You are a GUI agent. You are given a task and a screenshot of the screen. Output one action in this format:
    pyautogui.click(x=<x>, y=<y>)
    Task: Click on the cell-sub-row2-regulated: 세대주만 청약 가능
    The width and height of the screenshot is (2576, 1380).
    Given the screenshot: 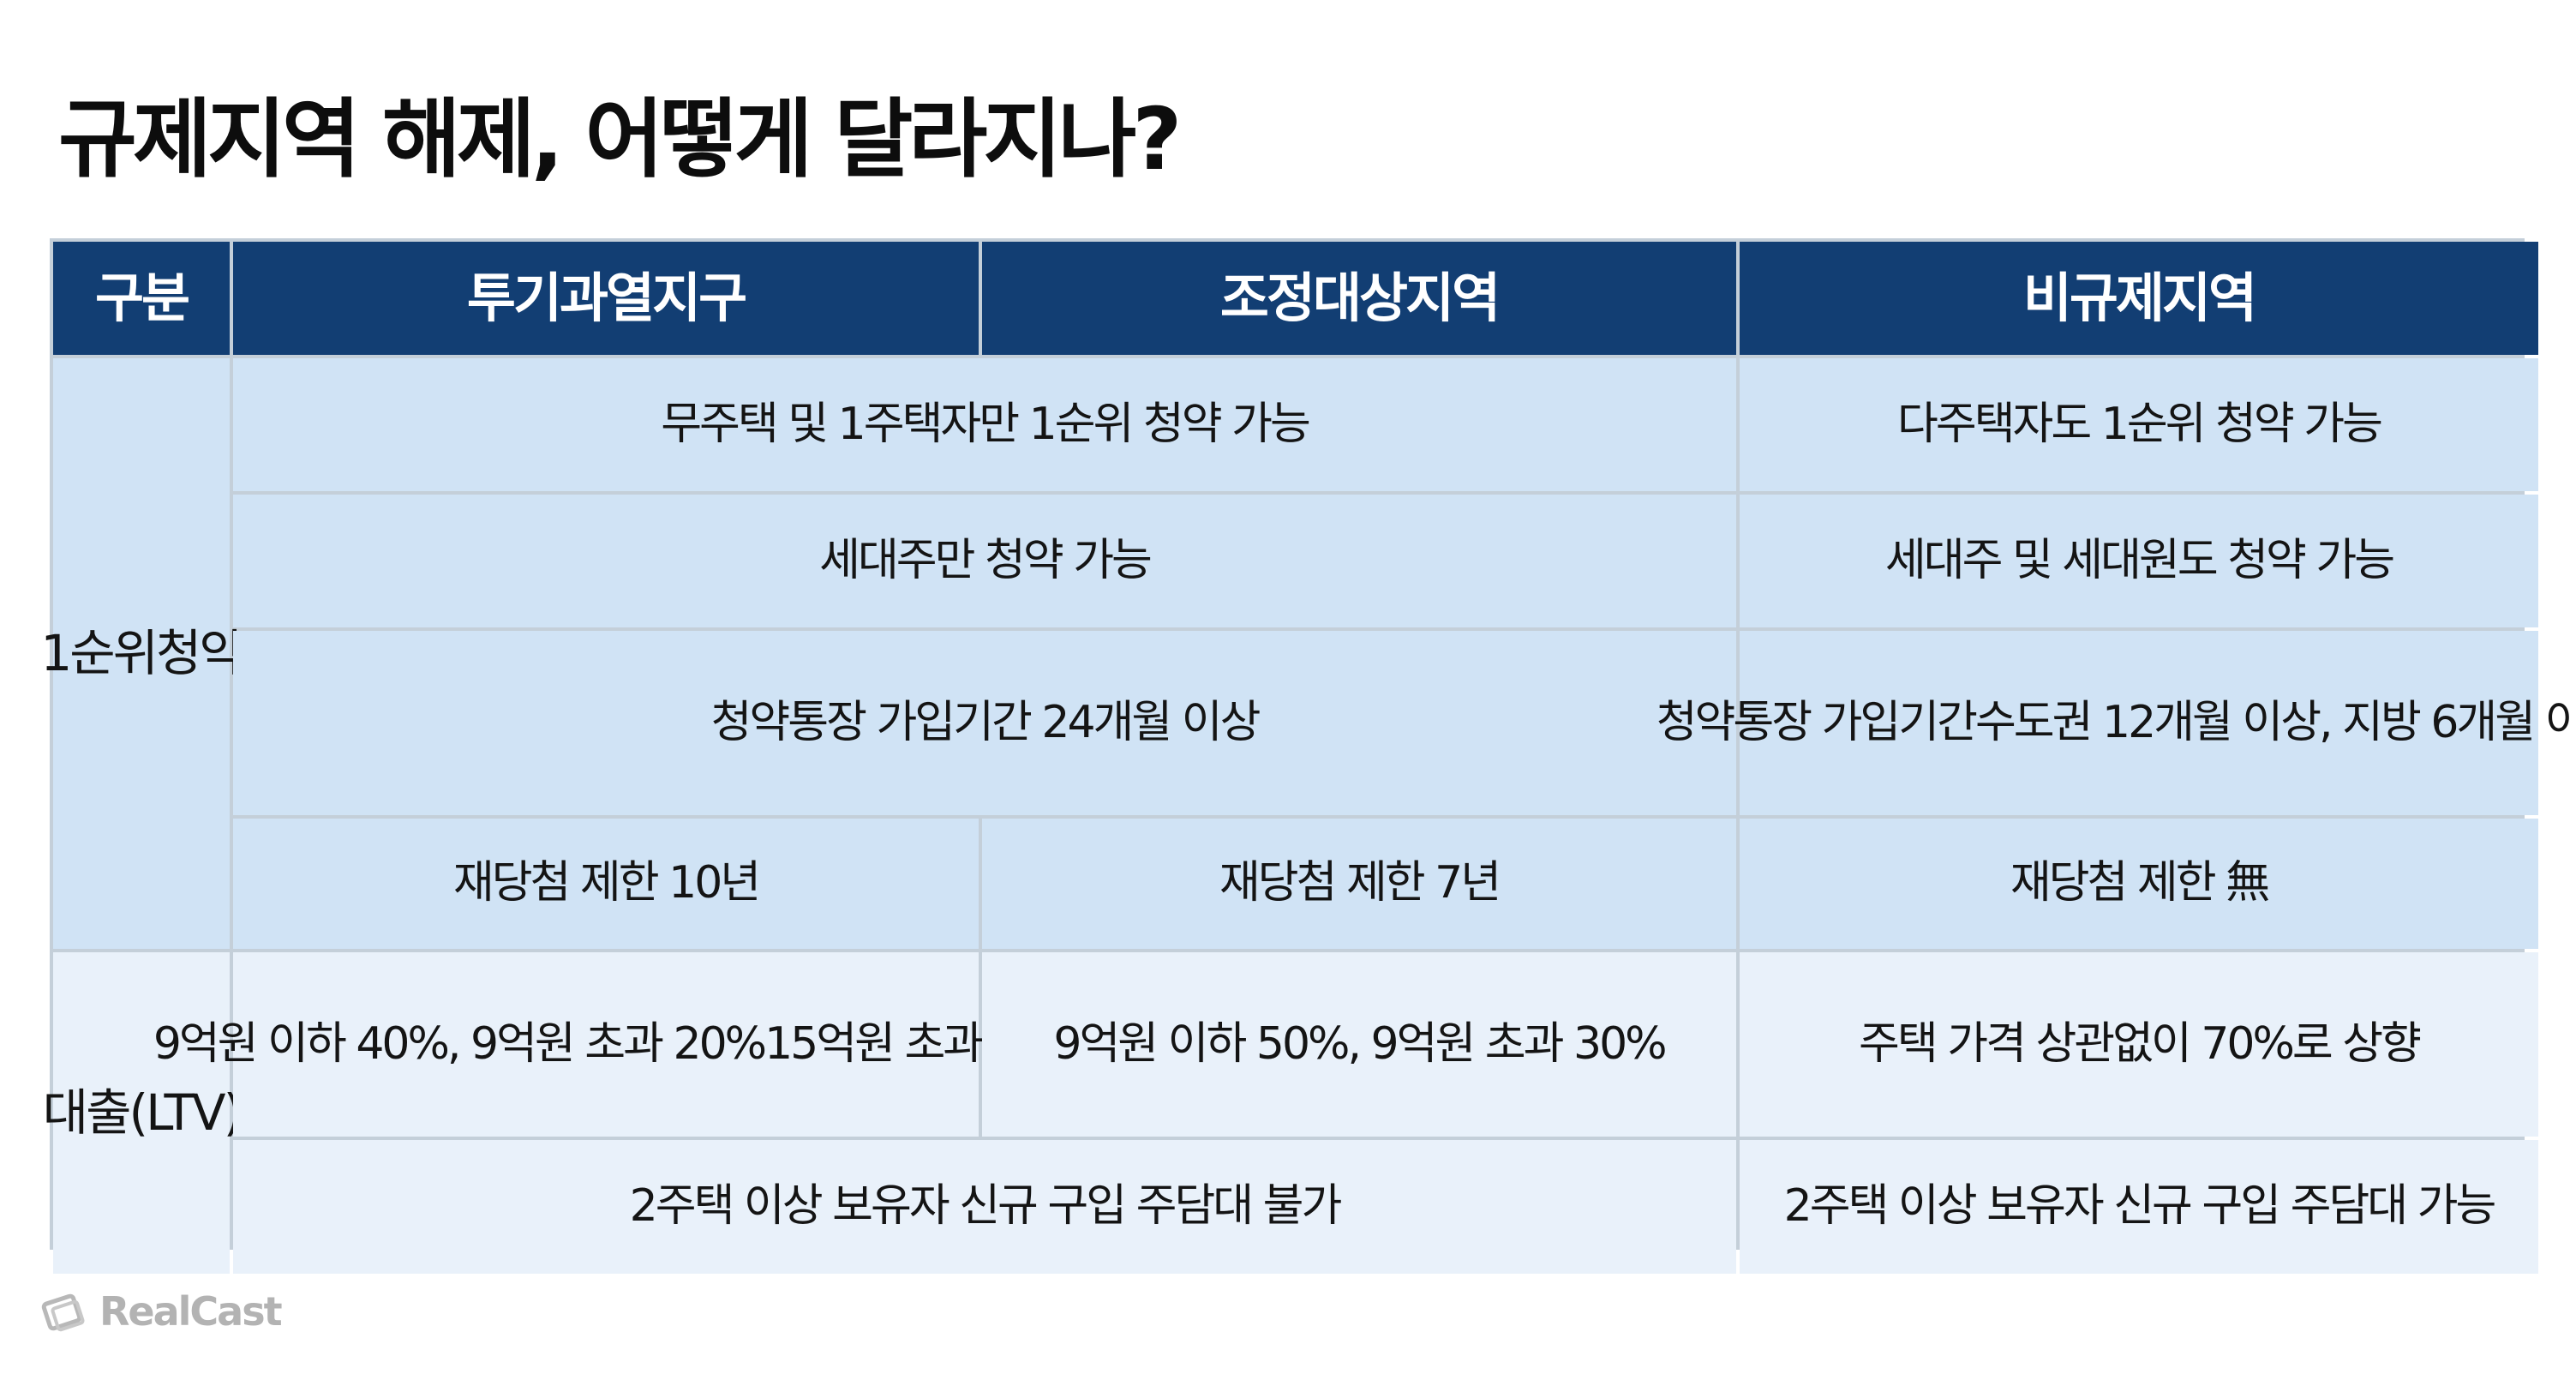 What is the action you would take?
    pyautogui.click(x=984, y=561)
    